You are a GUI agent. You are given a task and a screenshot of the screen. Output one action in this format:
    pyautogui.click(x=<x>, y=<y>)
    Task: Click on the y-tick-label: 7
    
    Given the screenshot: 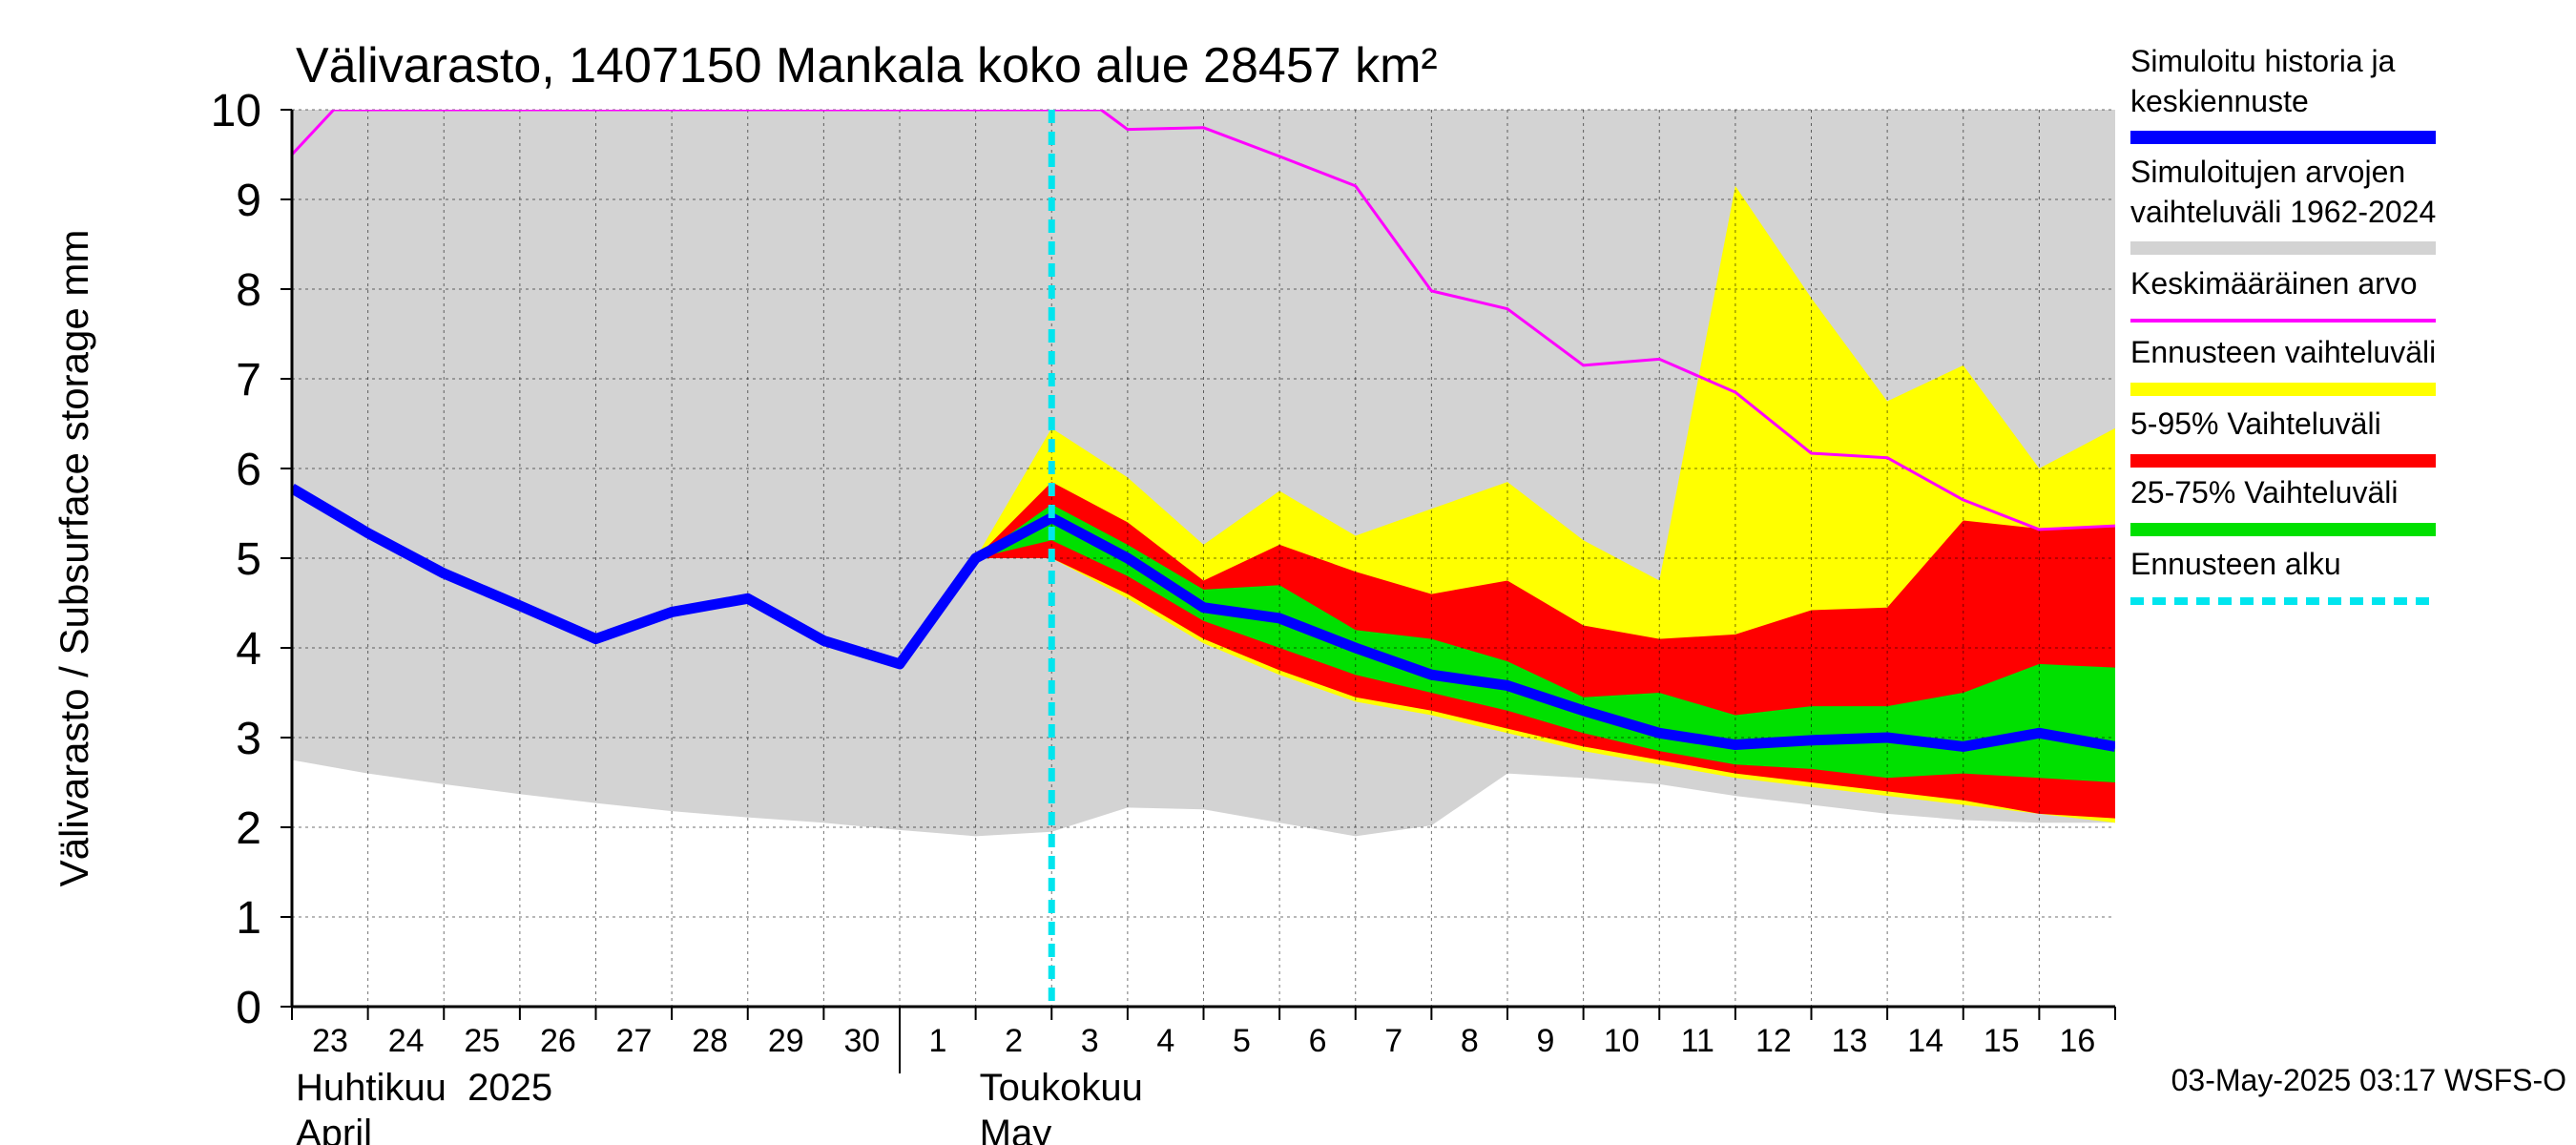 What is the action you would take?
    pyautogui.click(x=248, y=380)
    